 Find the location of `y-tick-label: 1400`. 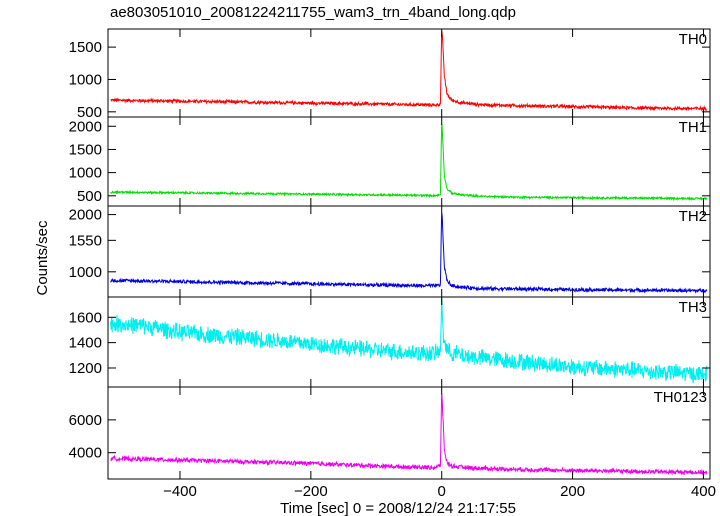

y-tick-label: 1400 is located at coordinates (85, 343).